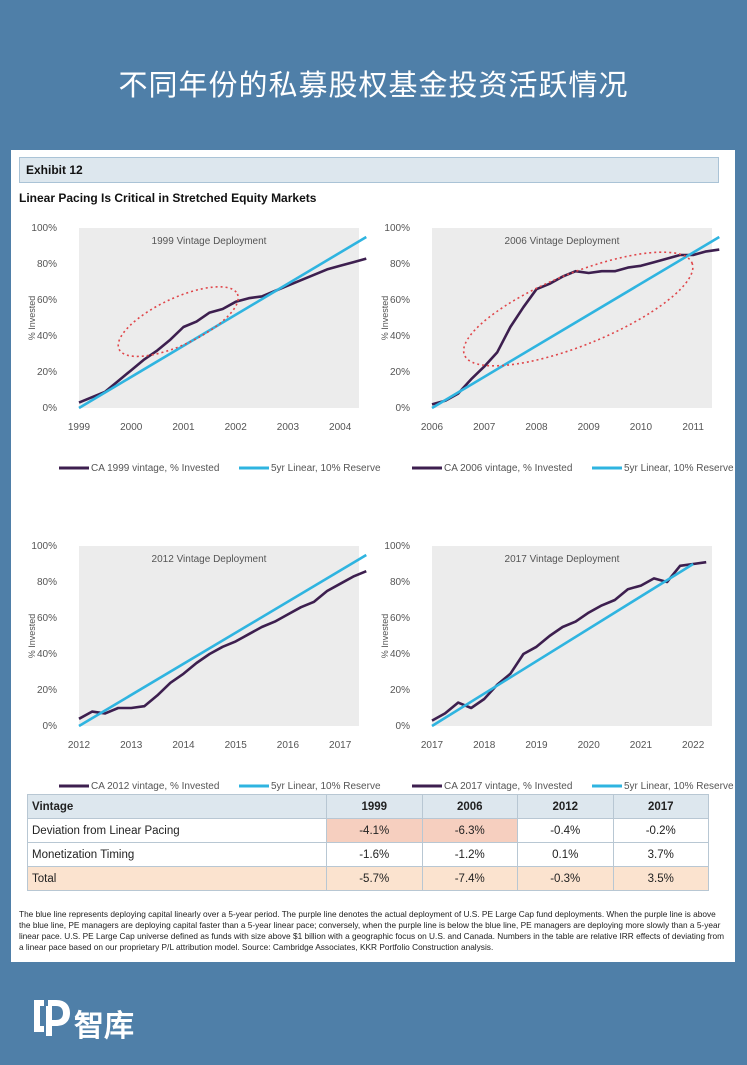  I want to click on x-tick-label: 2013, so click(131, 745).